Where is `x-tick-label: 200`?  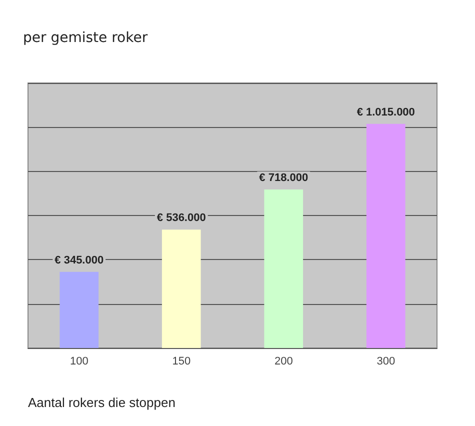 x-tick-label: 200 is located at coordinates (283, 362).